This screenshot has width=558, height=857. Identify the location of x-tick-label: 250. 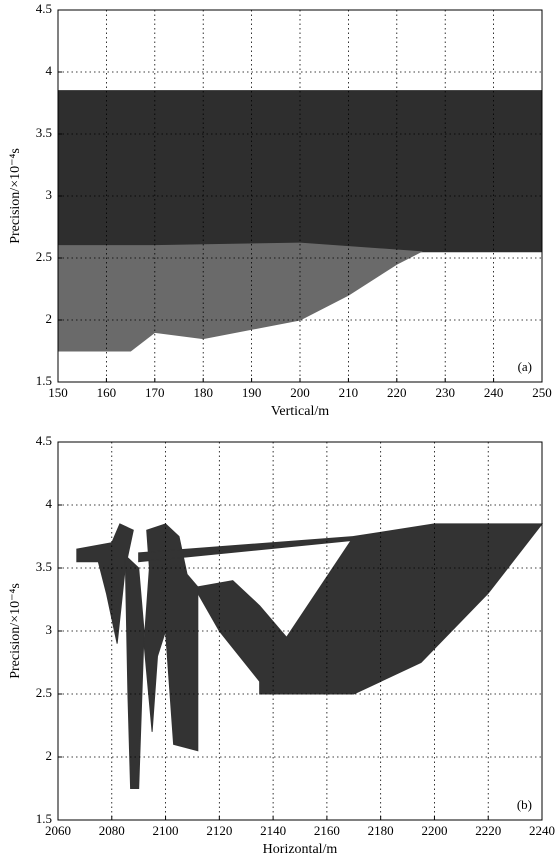
(542, 392).